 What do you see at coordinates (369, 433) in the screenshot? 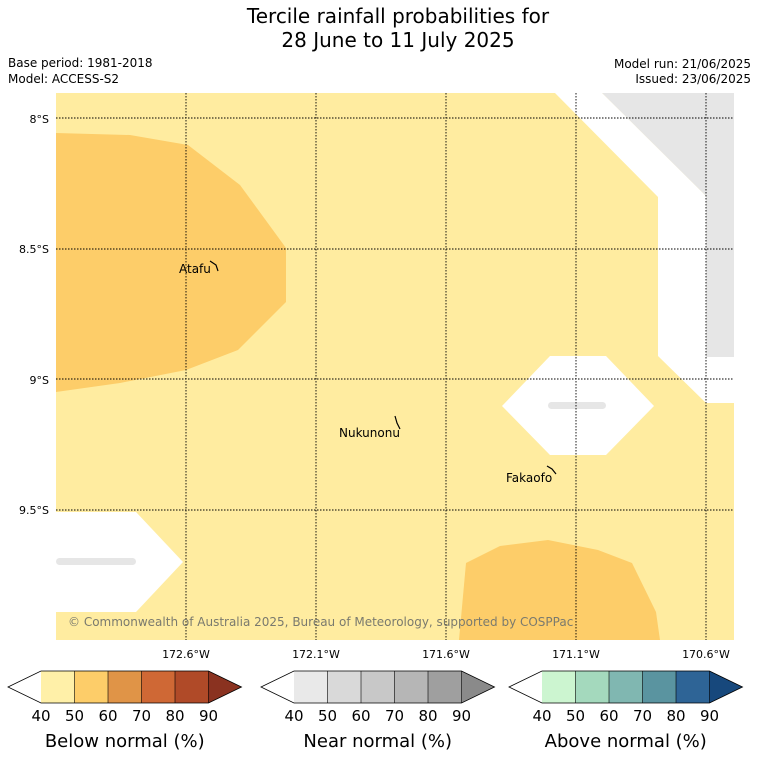
I see `nukunonu-label: Nukunonu` at bounding box center [369, 433].